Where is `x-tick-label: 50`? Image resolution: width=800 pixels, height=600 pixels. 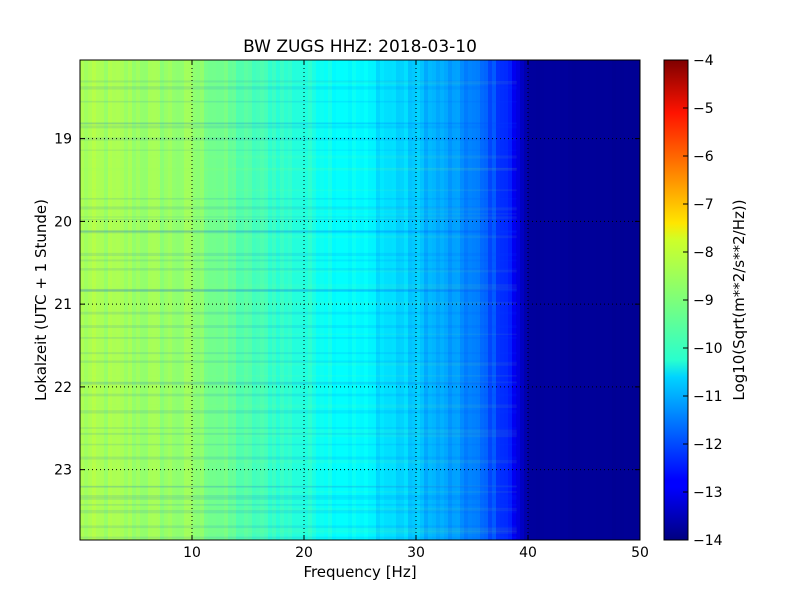 x-tick-label: 50 is located at coordinates (640, 553).